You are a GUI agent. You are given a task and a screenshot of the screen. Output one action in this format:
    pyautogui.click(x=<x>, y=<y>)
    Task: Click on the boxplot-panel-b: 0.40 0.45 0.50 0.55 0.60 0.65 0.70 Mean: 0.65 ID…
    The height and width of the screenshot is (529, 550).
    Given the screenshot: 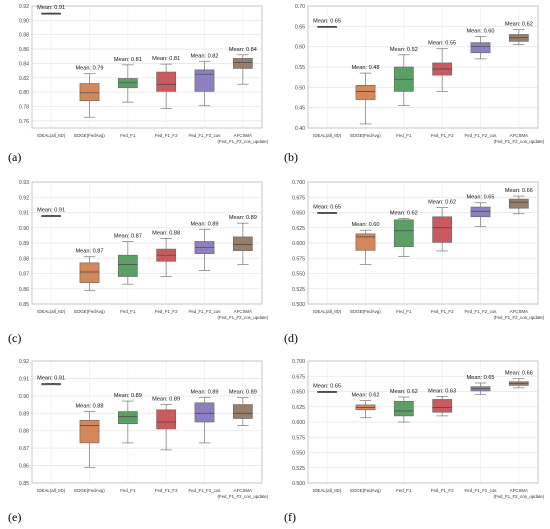 What is the action you would take?
    pyautogui.click(x=411, y=75)
    